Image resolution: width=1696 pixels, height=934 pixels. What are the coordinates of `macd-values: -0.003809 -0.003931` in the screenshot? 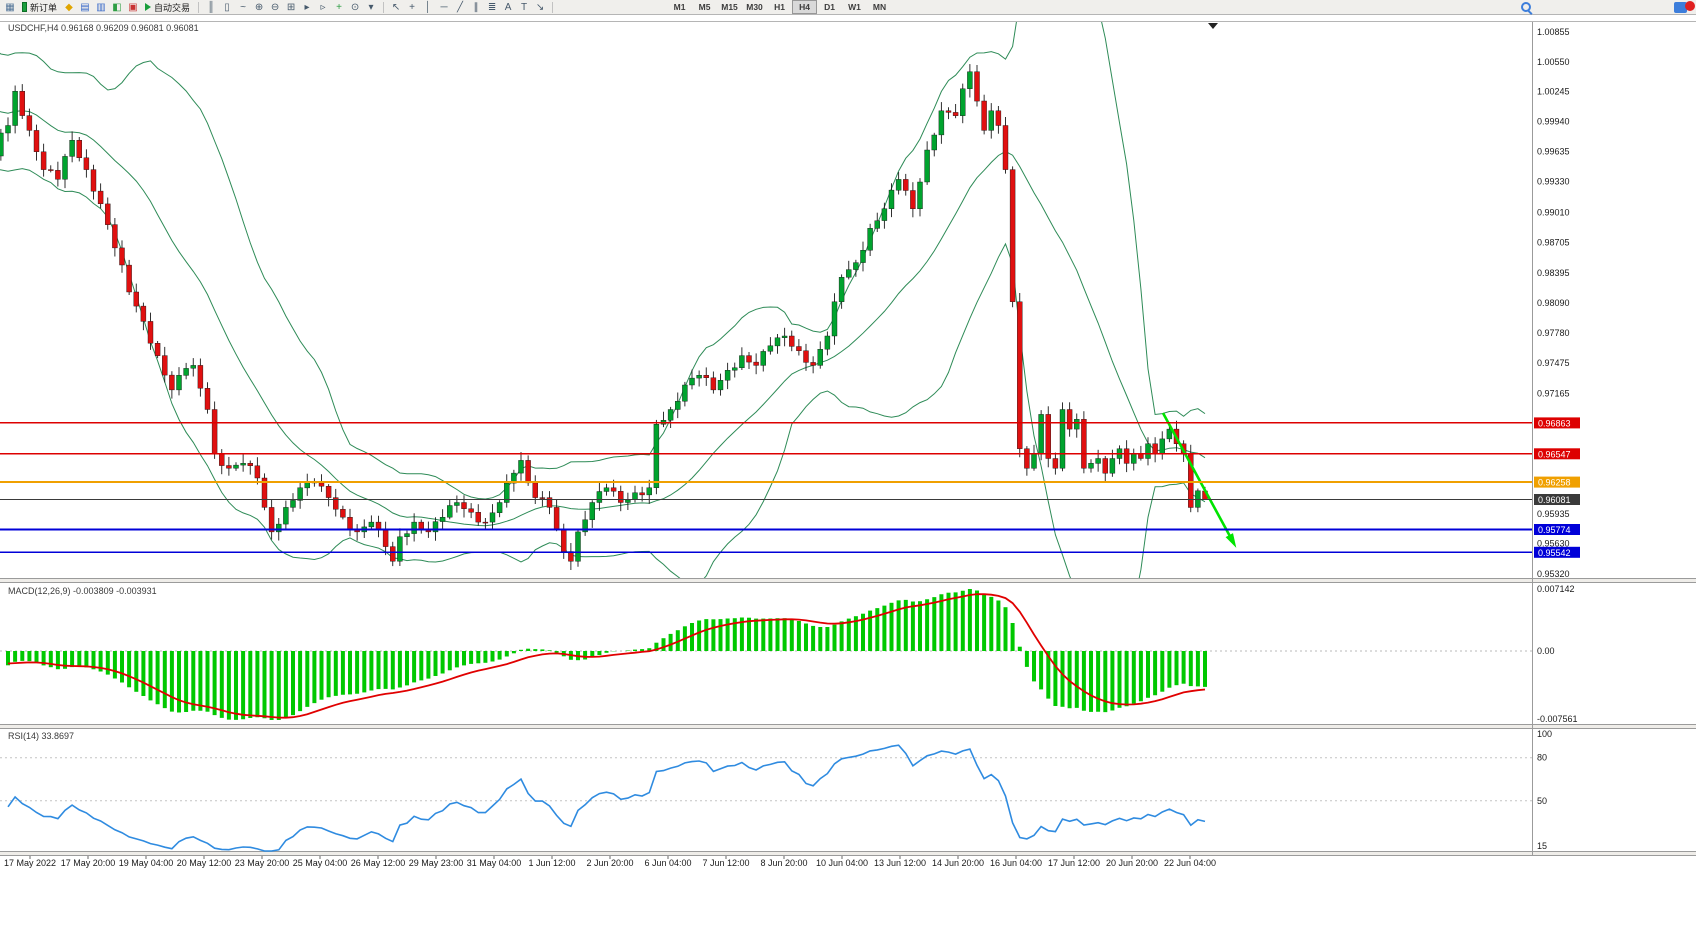 It's located at (115, 591).